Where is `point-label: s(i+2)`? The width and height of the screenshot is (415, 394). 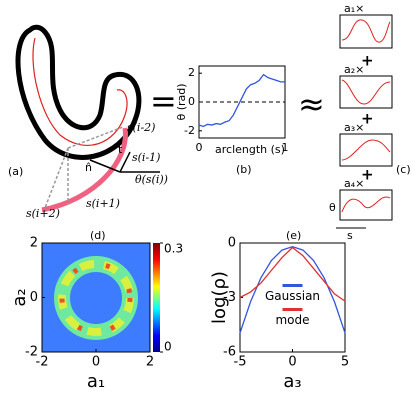
point-label: s(i+2) is located at coordinates (43, 213).